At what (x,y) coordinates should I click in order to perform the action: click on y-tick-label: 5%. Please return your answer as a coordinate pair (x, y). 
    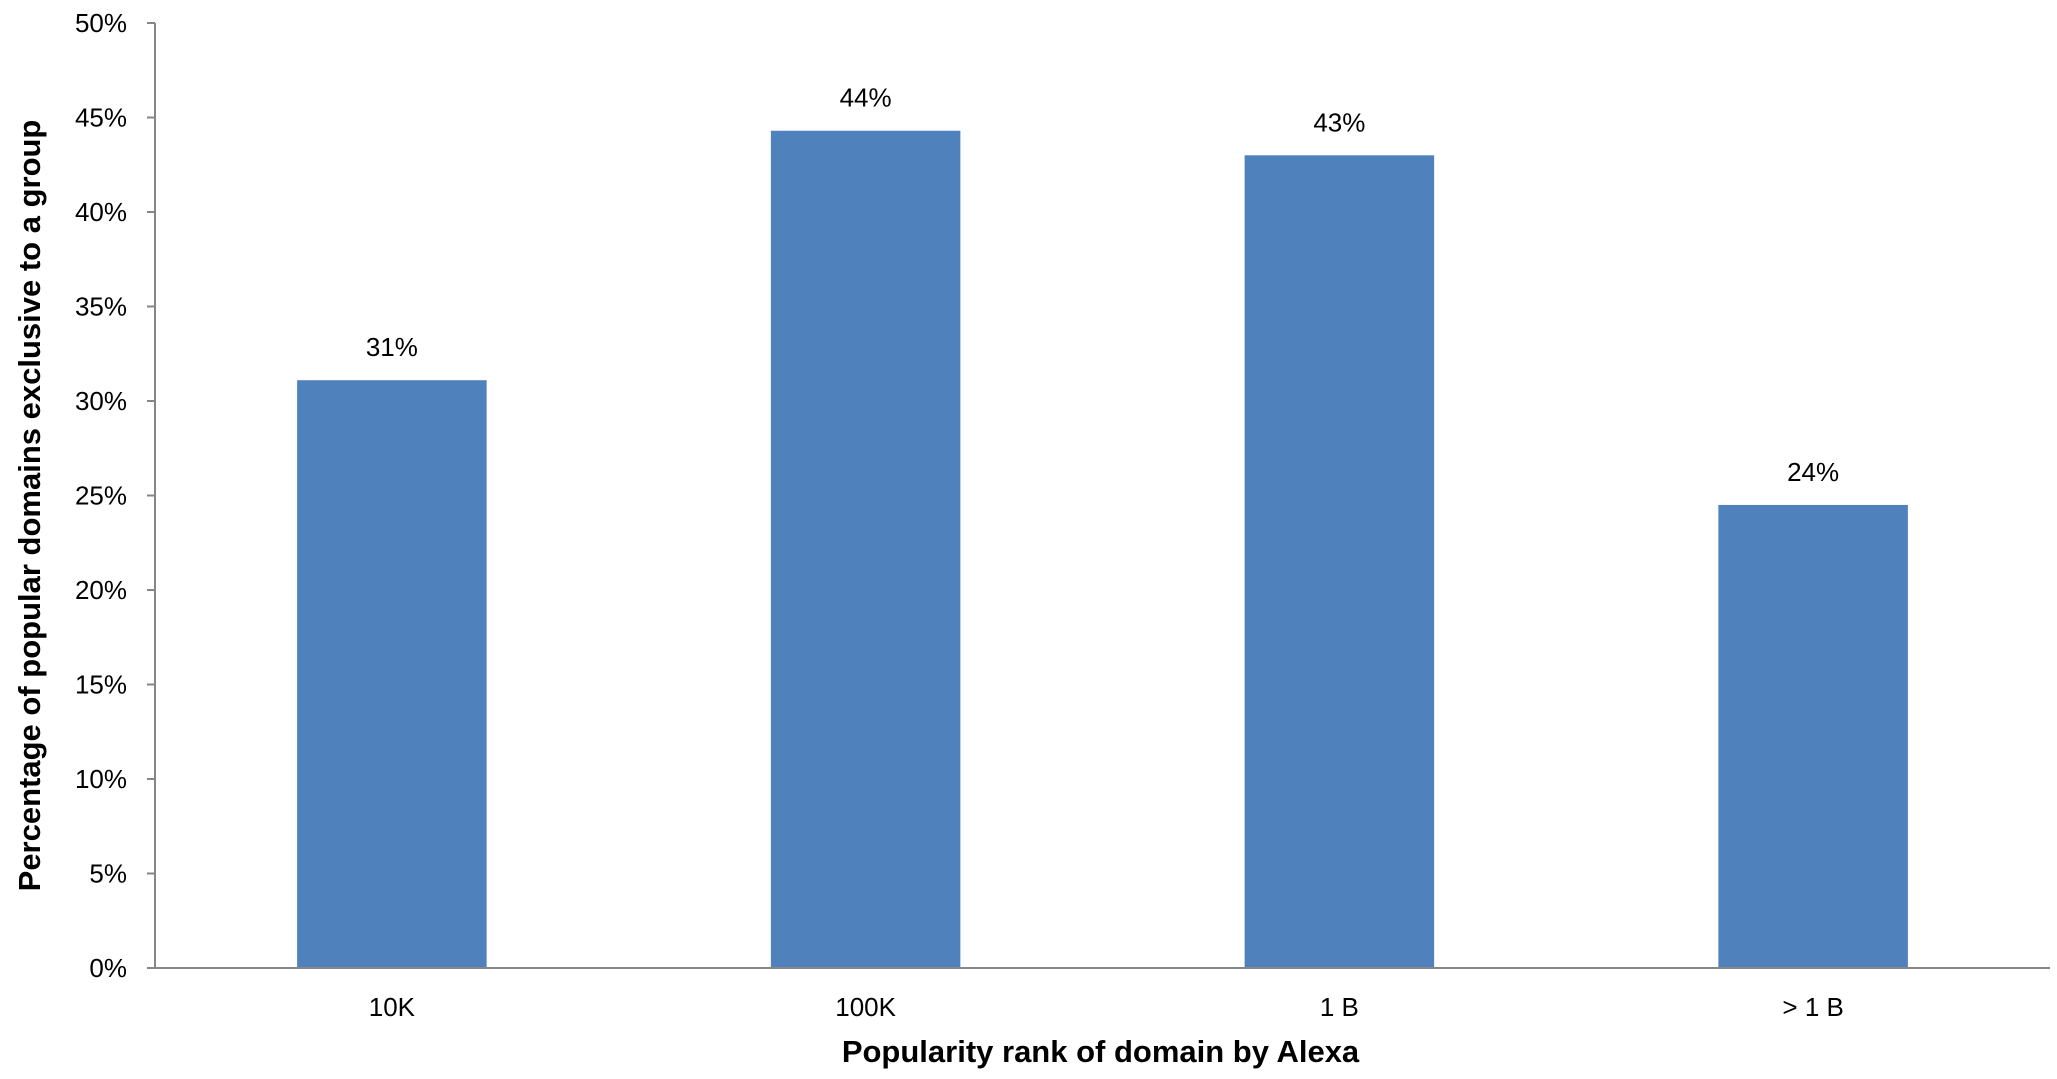
    Looking at the image, I should click on (108, 874).